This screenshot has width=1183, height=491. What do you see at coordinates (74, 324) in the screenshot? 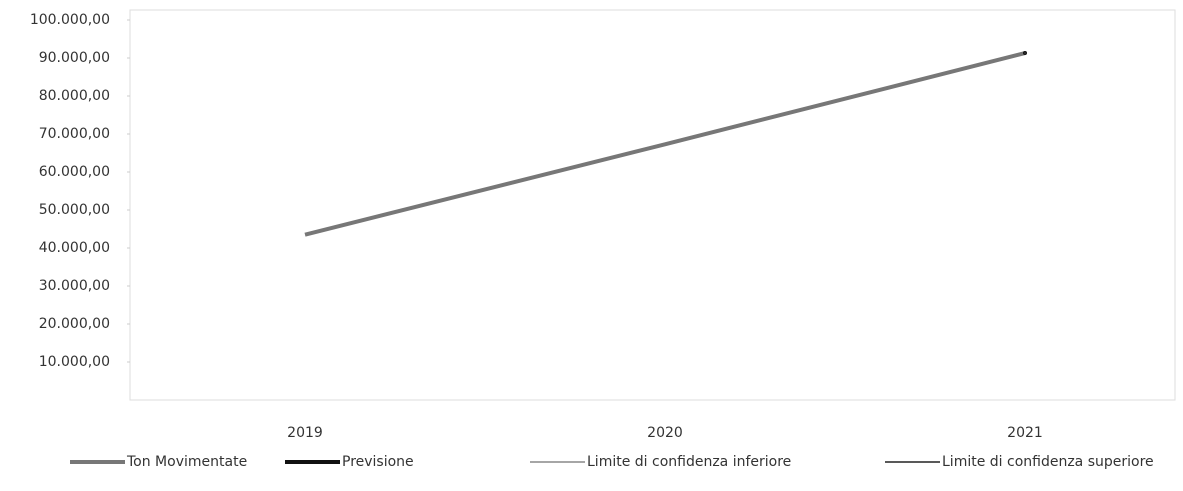
I see `y-tick-label: 20.000,00` at bounding box center [74, 324].